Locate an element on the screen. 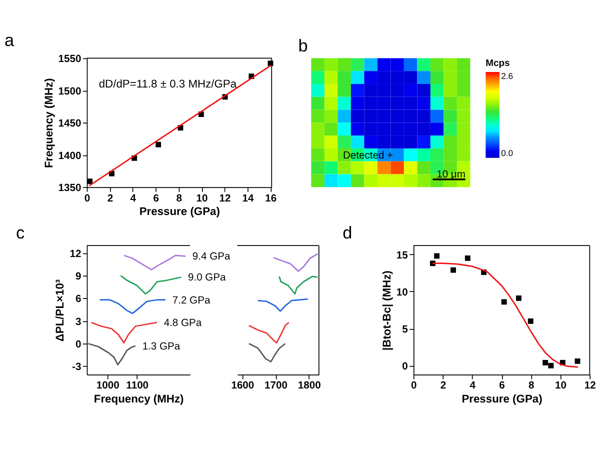 This screenshot has width=600, height=468. chart-title: d is located at coordinates (347, 232).